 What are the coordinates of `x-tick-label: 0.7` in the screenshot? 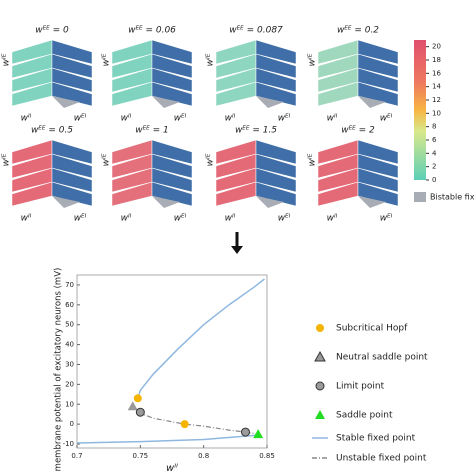 It's located at (76, 456).